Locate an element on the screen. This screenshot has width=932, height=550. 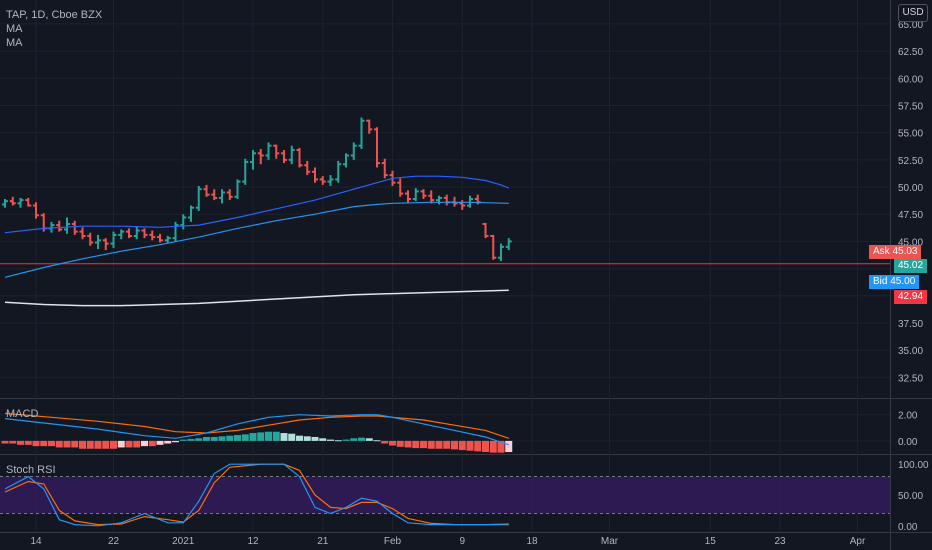
mid-tag: 45.02 is located at coordinates (911, 266).